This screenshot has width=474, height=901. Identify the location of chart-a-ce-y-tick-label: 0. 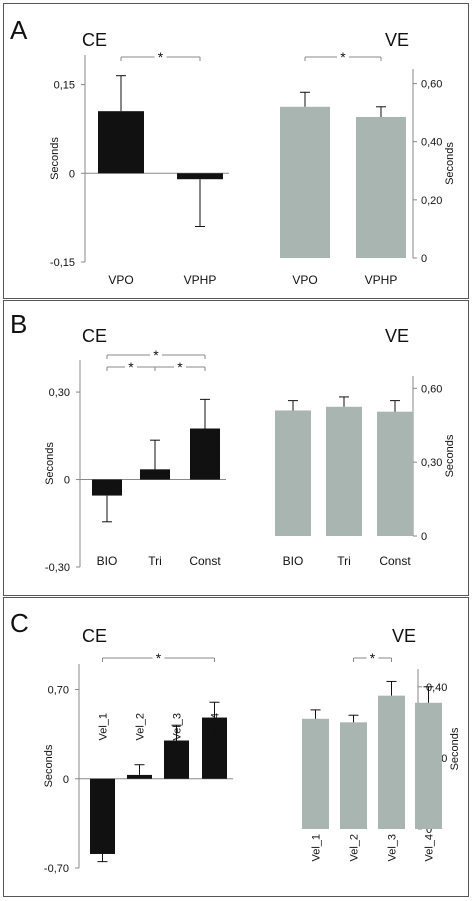
(72, 174).